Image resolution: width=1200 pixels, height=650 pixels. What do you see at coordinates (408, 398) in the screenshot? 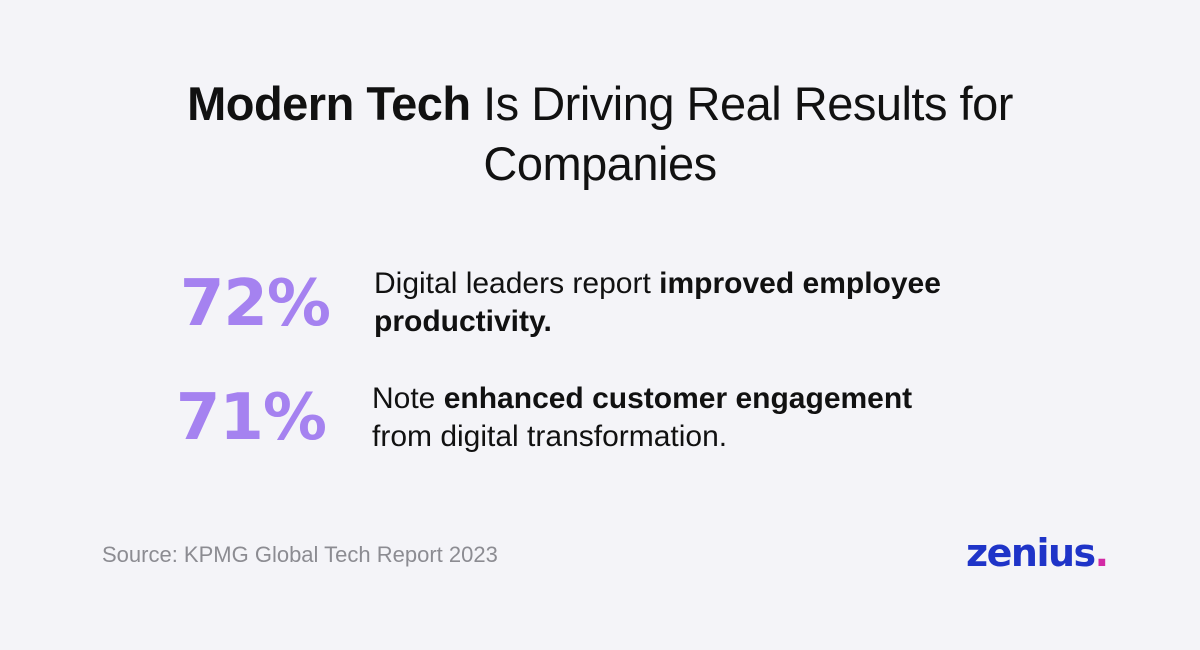
I see `stat-text-before: Note` at bounding box center [408, 398].